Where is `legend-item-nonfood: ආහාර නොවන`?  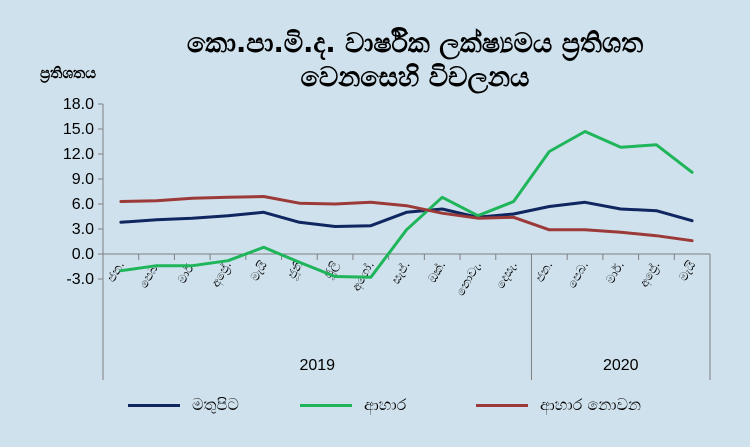
legend-item-nonfood: ආහාර නොවන is located at coordinates (558, 405).